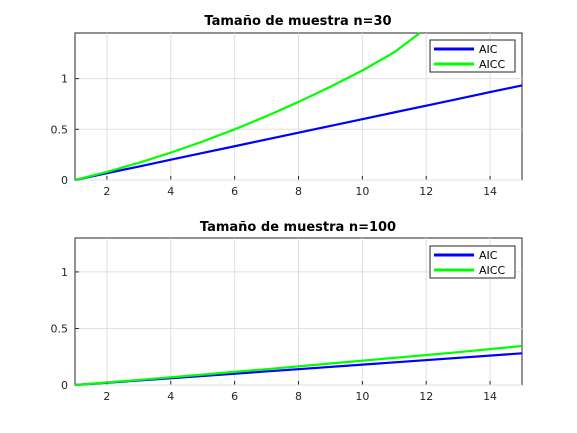 This screenshot has height=433, width=577. What do you see at coordinates (297, 21) in the screenshot?
I see `chart-title: Tamaño de muestra n=30` at bounding box center [297, 21].